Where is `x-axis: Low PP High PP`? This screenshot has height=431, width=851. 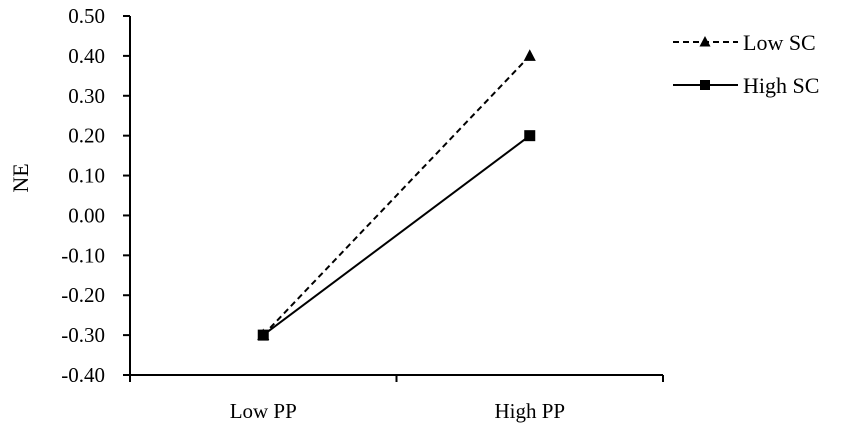
x-axis: Low PP High PP is located at coordinates (393, 398).